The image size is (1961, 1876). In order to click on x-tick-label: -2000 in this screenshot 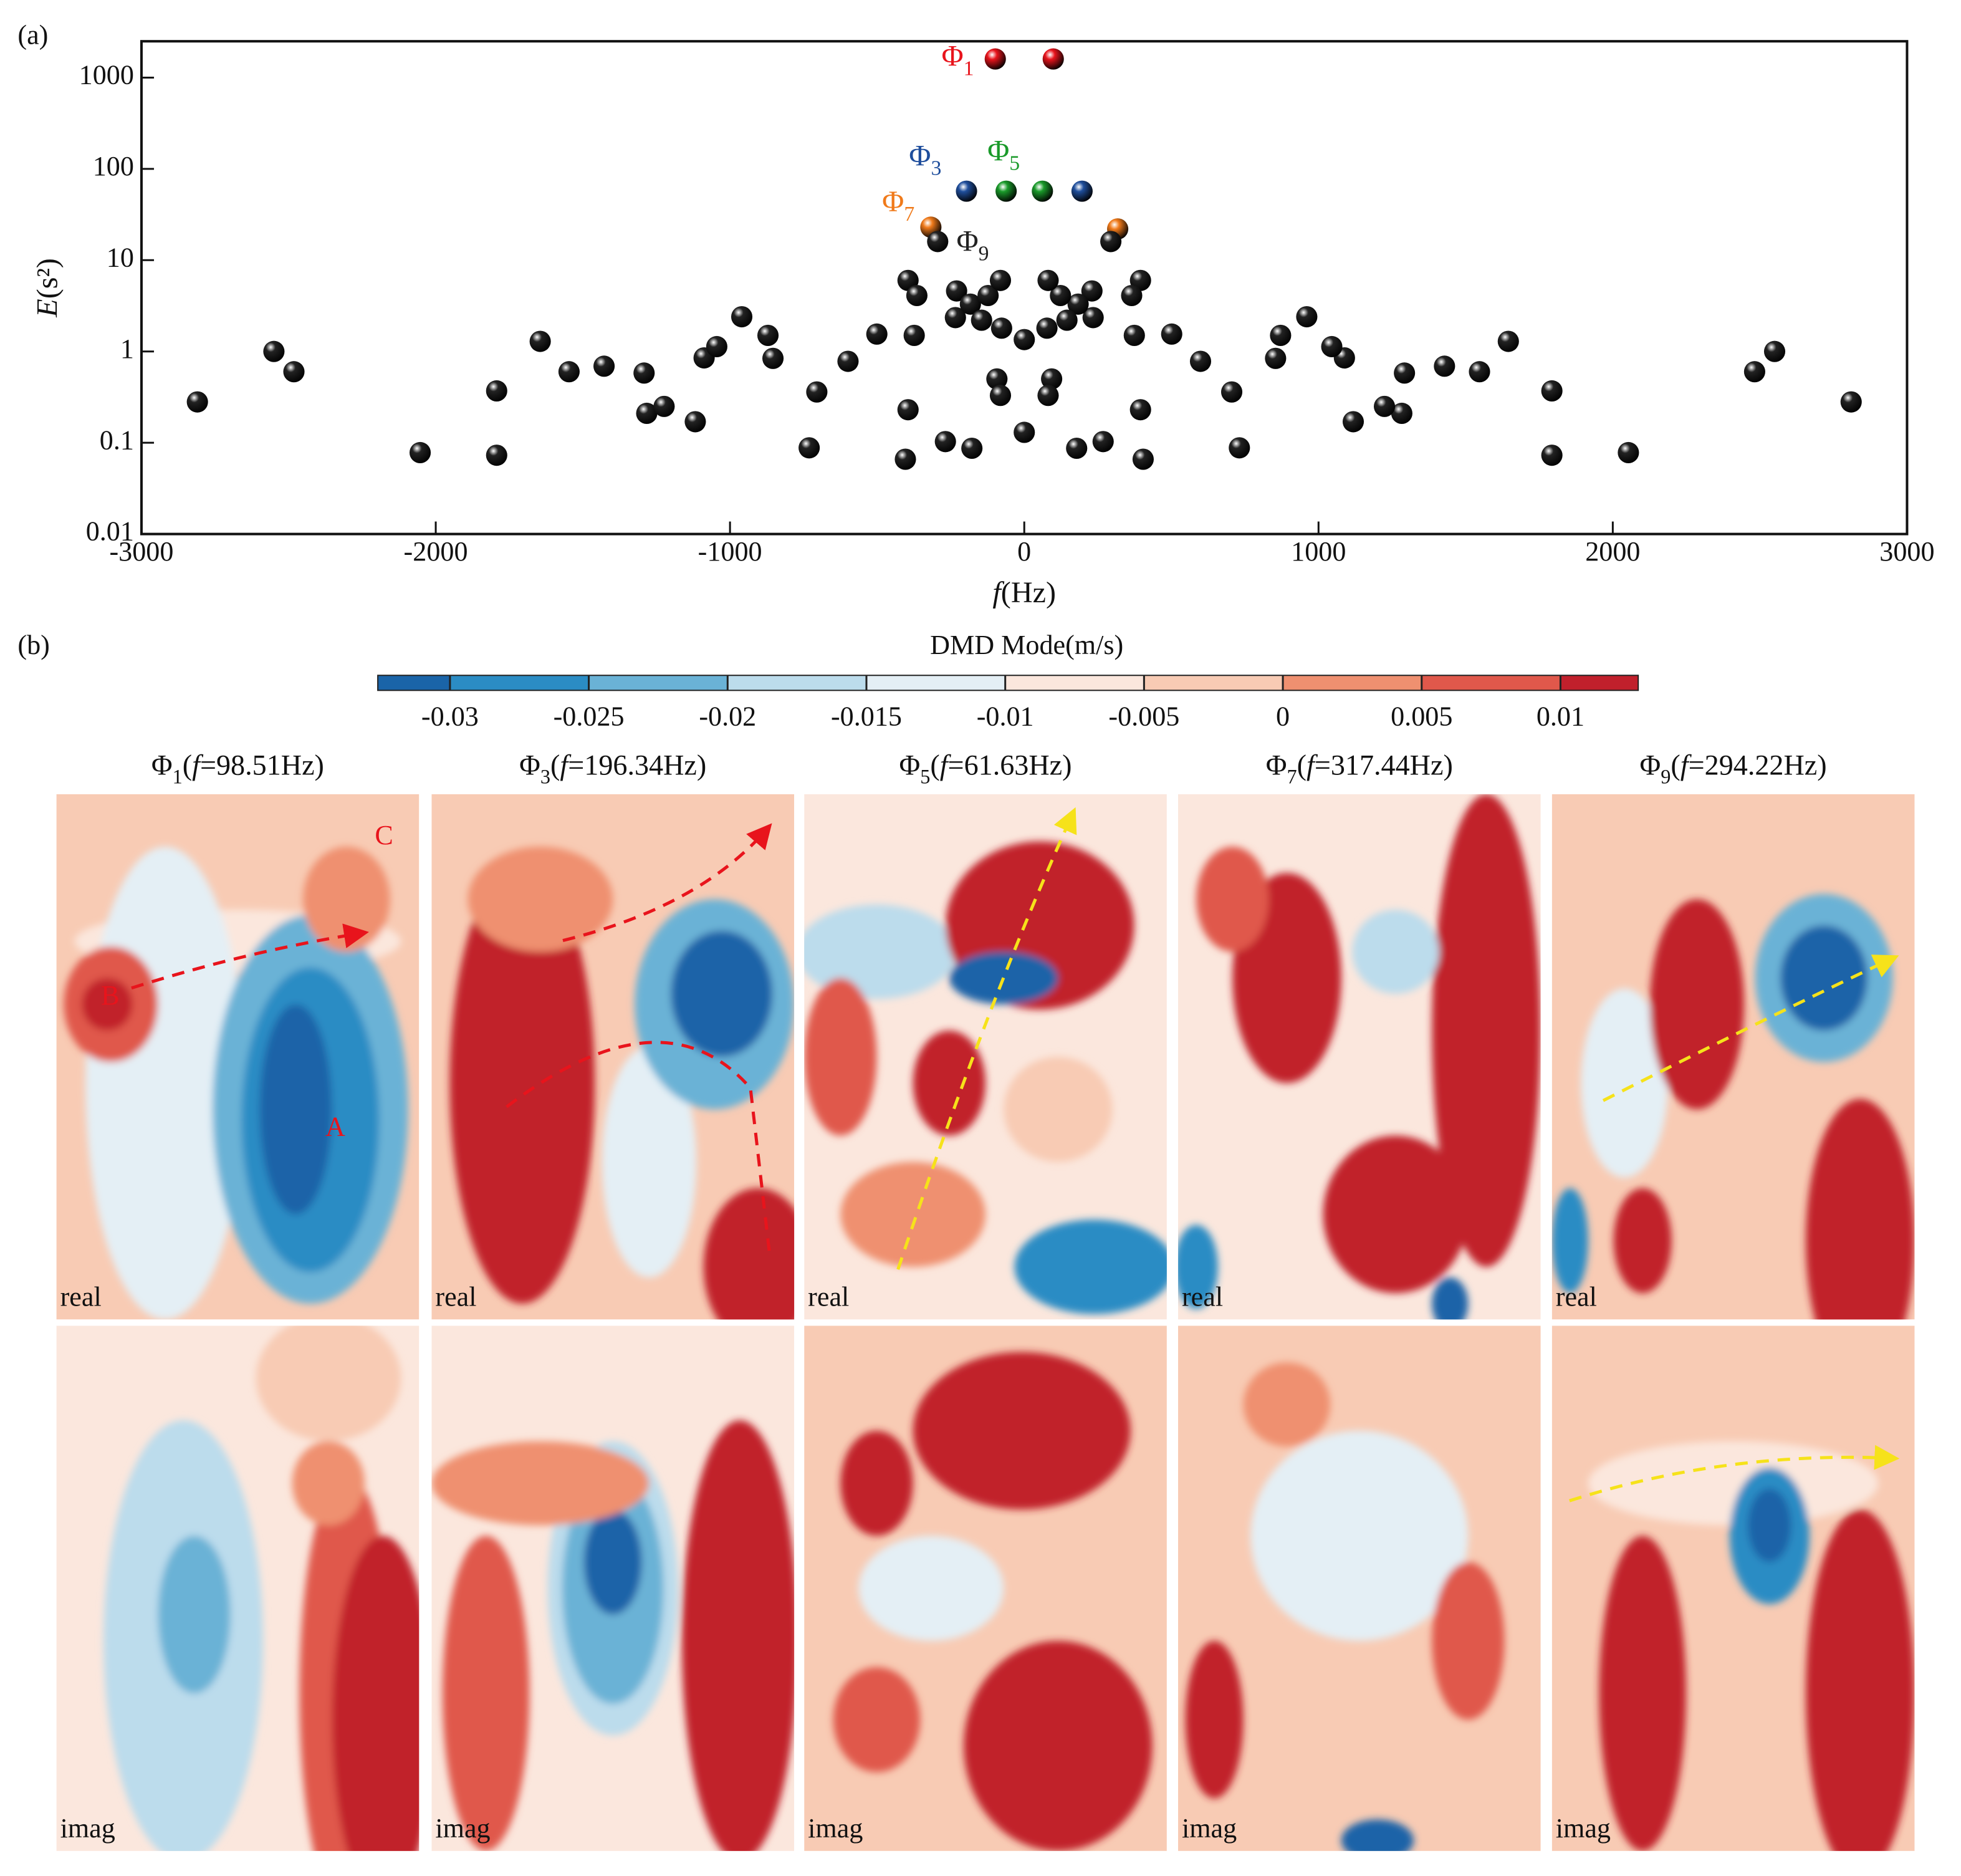, I will do `click(436, 551)`.